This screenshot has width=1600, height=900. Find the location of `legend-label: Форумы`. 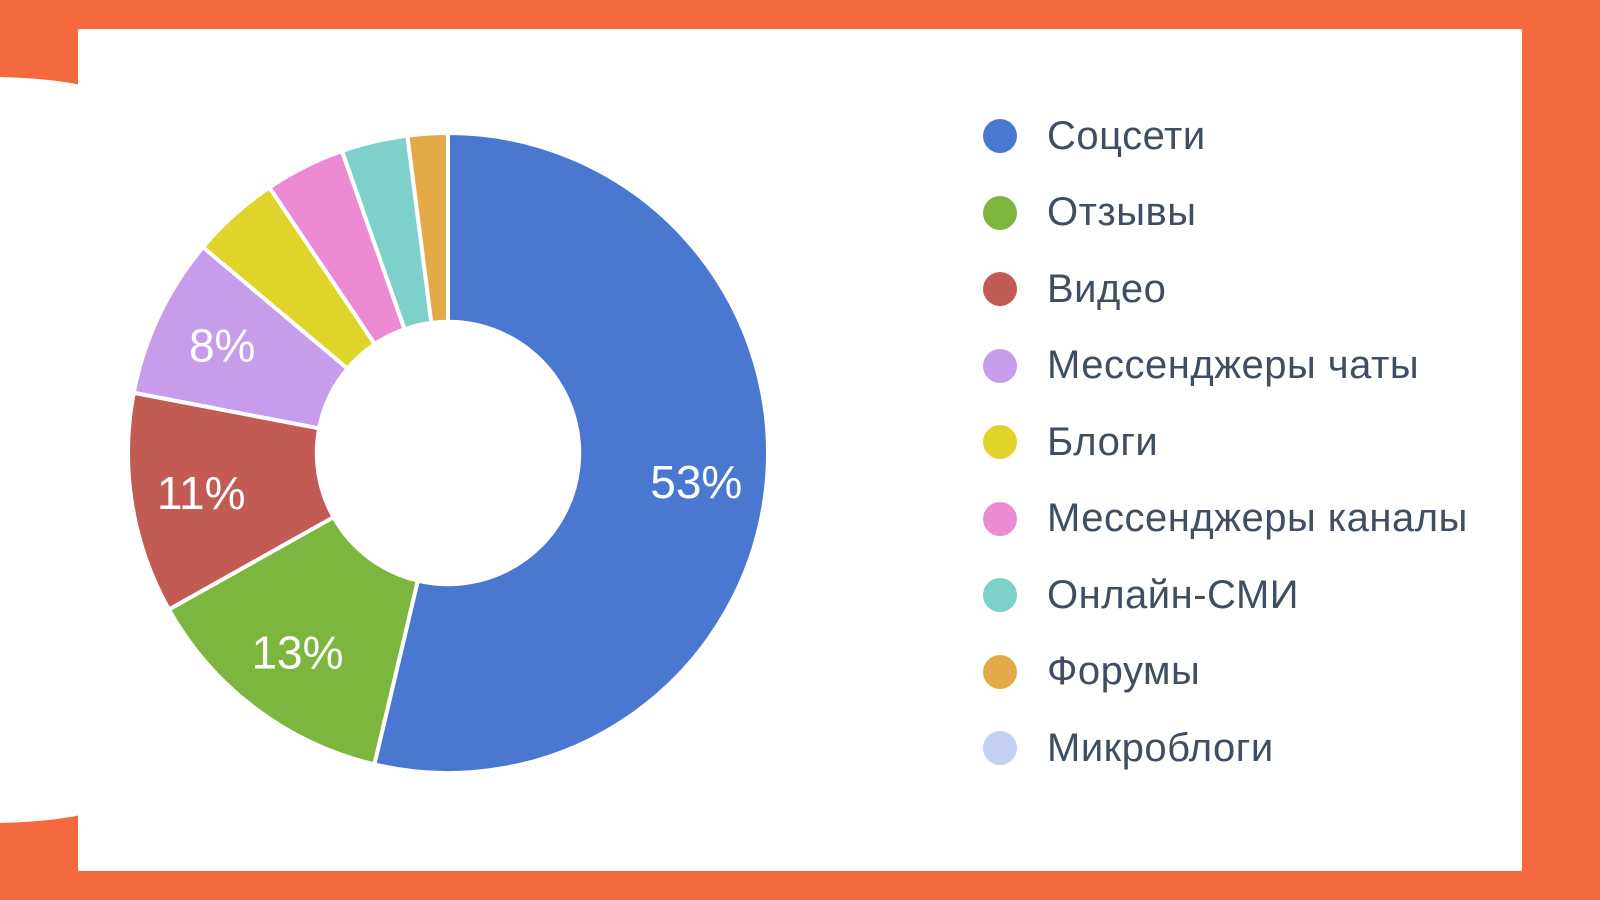

legend-label: Форумы is located at coordinates (1124, 671).